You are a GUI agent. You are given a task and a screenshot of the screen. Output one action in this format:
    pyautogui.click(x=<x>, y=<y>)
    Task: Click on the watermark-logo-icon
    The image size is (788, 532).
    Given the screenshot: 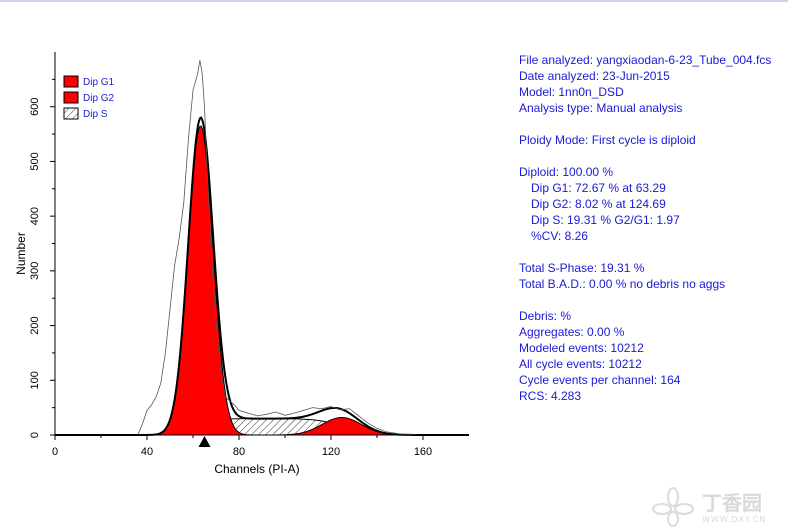 What is the action you would take?
    pyautogui.click(x=673, y=507)
    